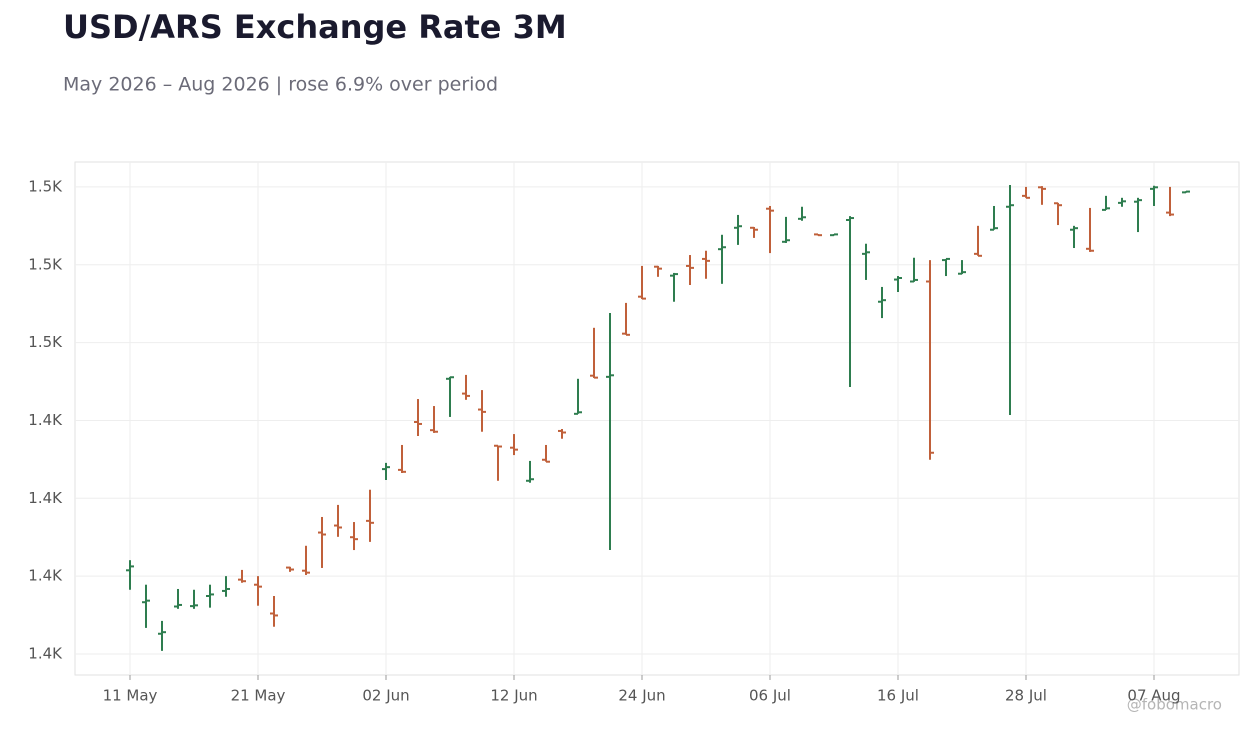 This screenshot has height=732, width=1260. Describe the element at coordinates (513, 696) in the screenshot. I see `x-tick-label: 12 Jun` at that location.